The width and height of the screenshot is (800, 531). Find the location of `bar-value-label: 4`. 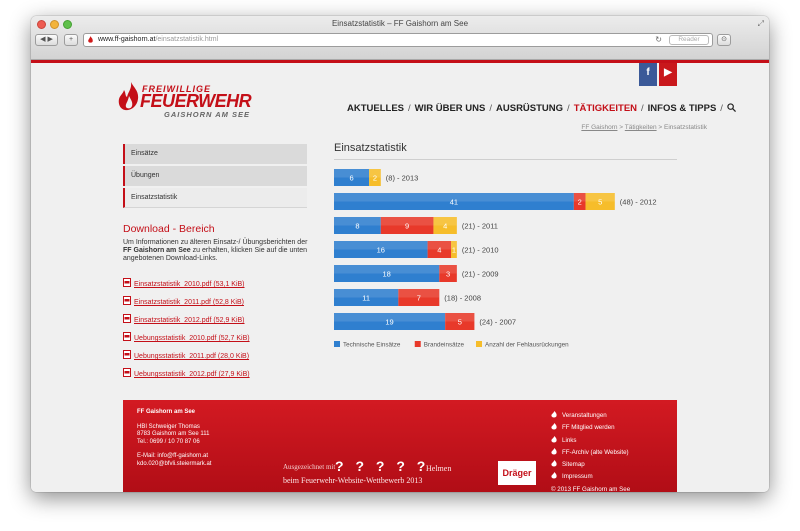

bar-value-label: 4 is located at coordinates (445, 226).